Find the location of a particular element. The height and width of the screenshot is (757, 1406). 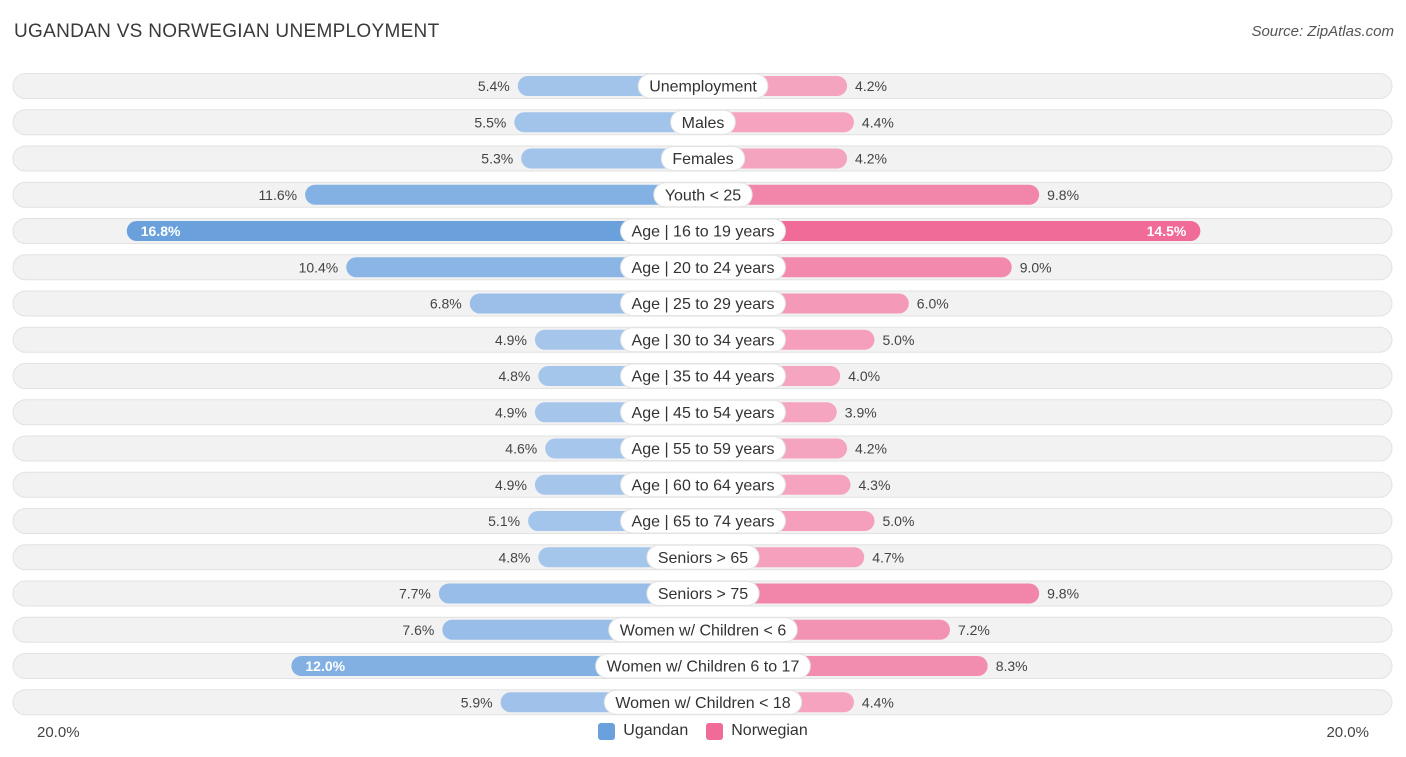

category-label: Age | 55 to 59 years is located at coordinates (703, 449).